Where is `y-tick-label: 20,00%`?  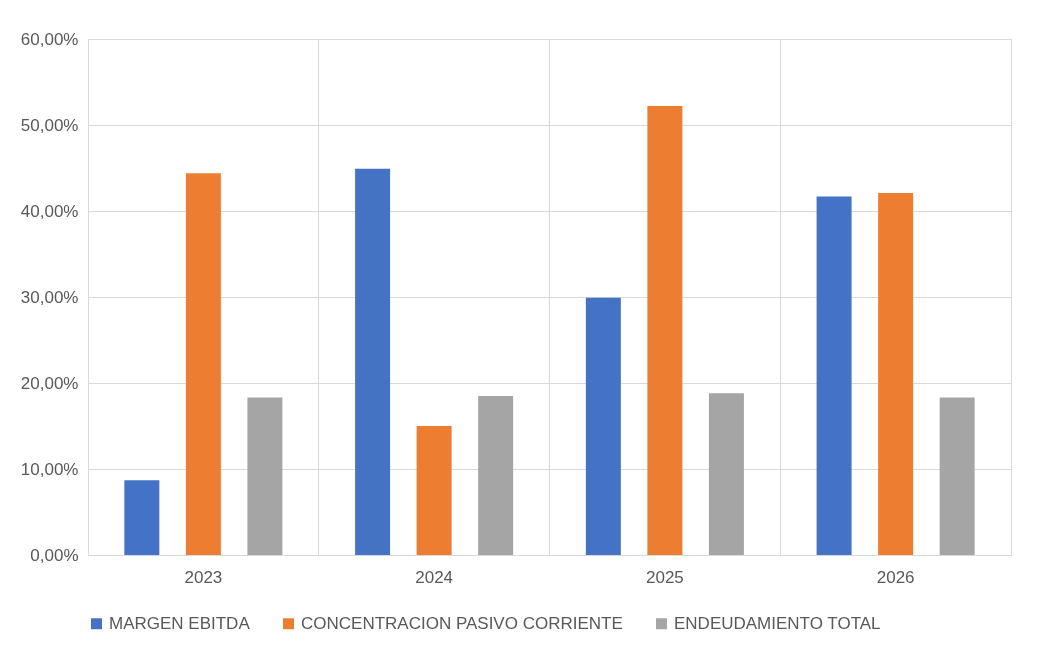 y-tick-label: 20,00% is located at coordinates (49, 383).